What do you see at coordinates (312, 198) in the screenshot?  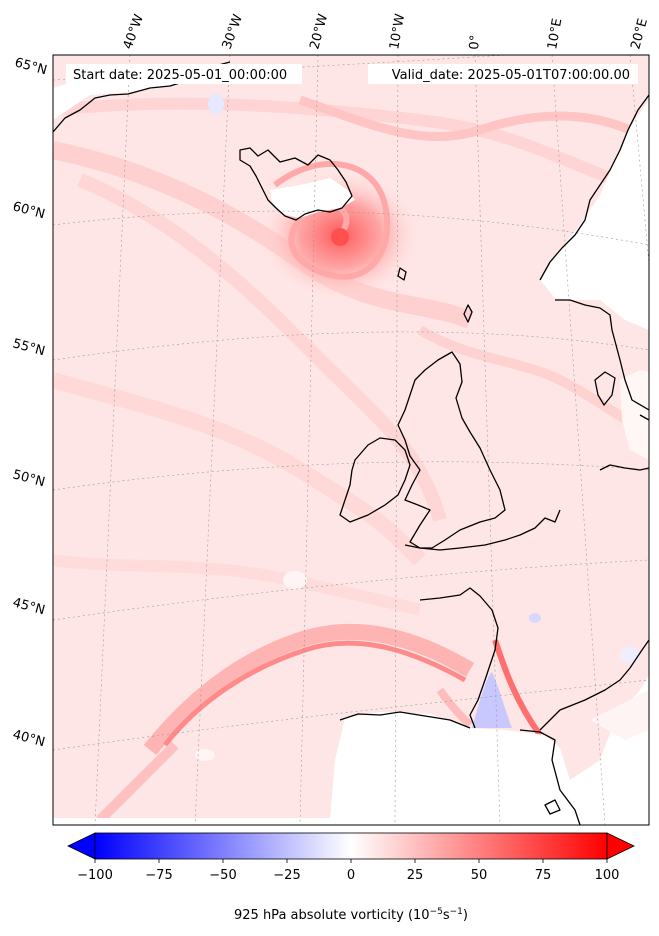 I see `iceland-landmass` at bounding box center [312, 198].